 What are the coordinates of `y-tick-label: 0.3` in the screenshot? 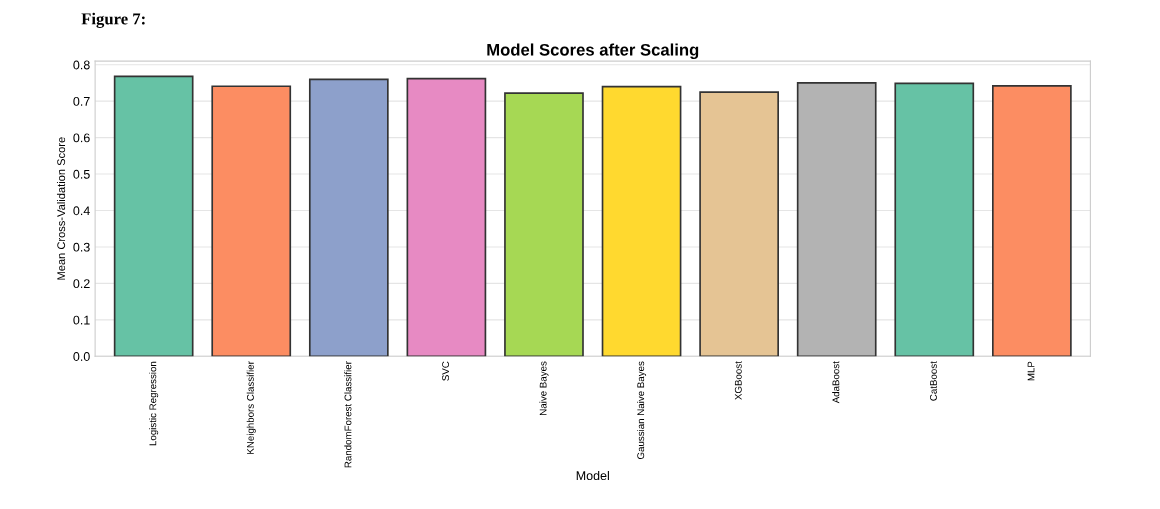 It's located at (81, 247).